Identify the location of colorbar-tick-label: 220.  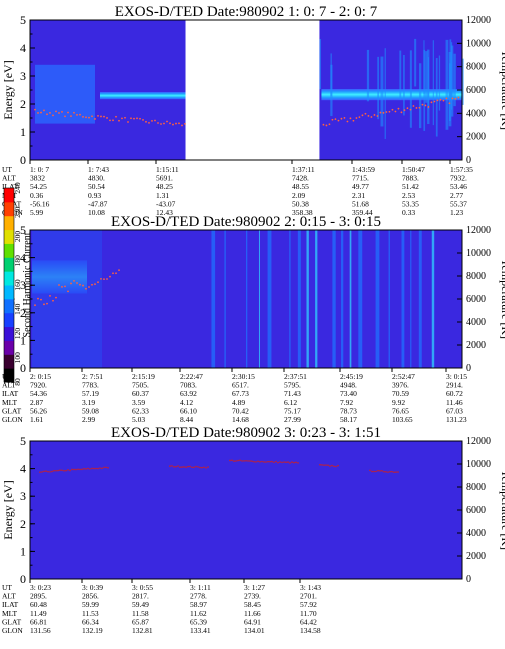
(17, 212).